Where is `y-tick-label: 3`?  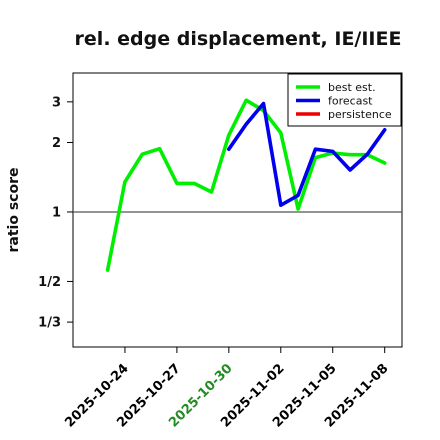 y-tick-label: 3 is located at coordinates (56, 102).